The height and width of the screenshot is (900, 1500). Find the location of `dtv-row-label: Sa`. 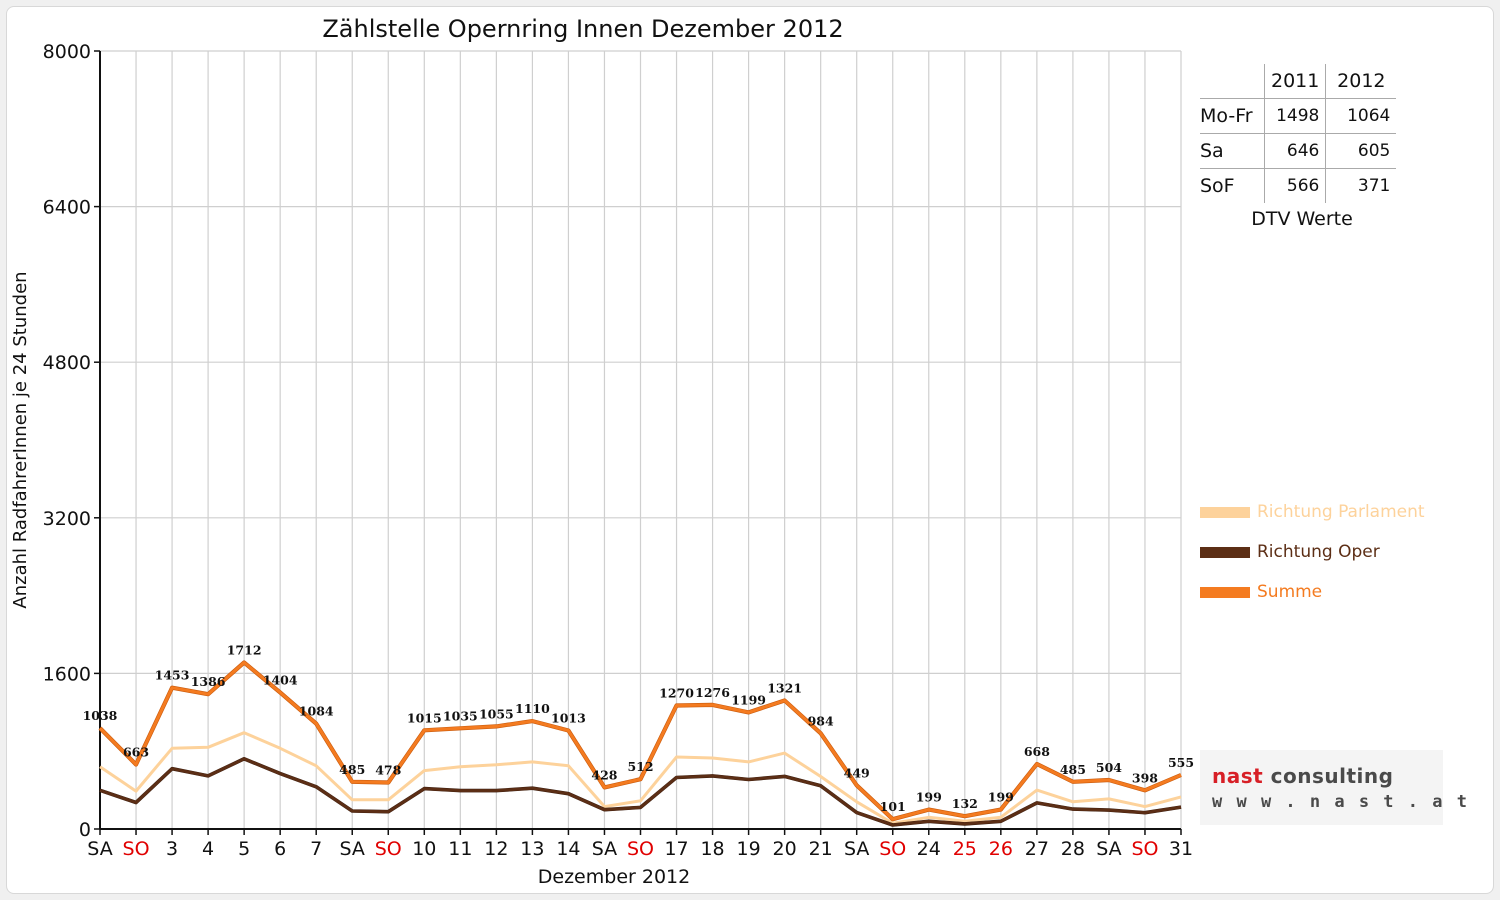

dtv-row-label: Sa is located at coordinates (1232, 151).